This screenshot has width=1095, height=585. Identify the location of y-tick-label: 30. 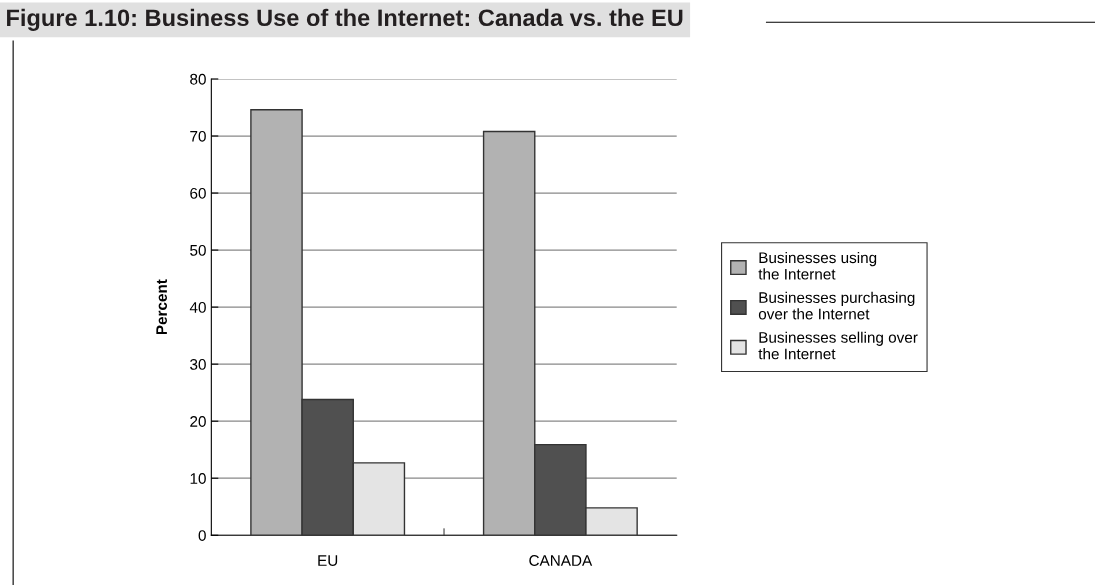
(198, 364).